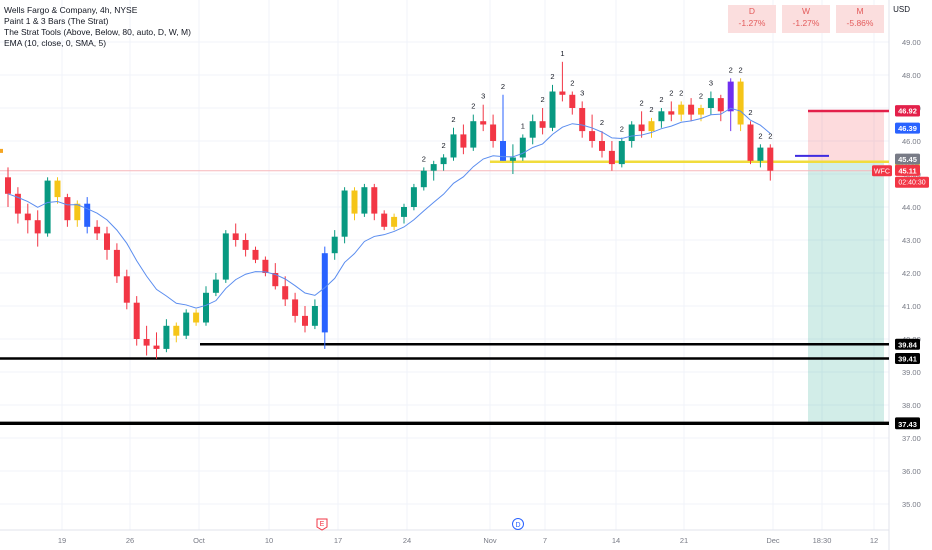 The height and width of the screenshot is (550, 932). What do you see at coordinates (860, 19) in the screenshot?
I see `tf-monthly-box: M -5.86%` at bounding box center [860, 19].